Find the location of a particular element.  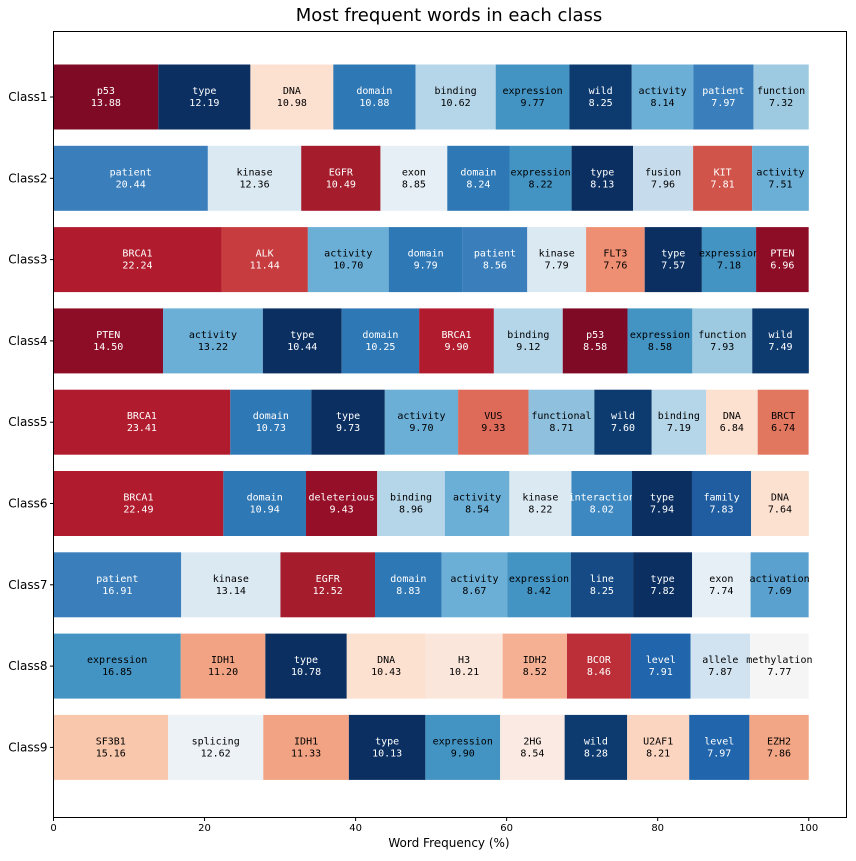

category-label: Class6 is located at coordinates (27, 504).